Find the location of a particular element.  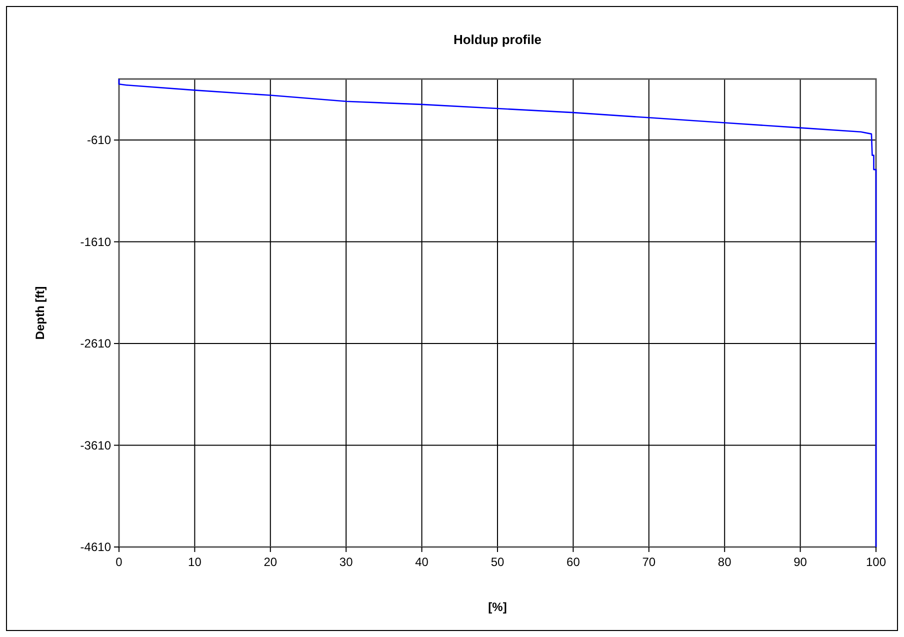

y-tick-label: -3610 is located at coordinates (96, 445).